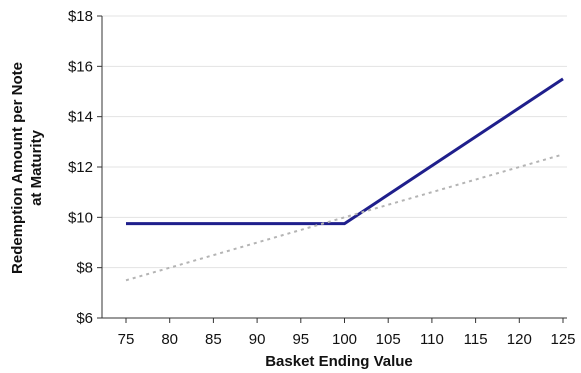 The image size is (581, 373). Describe the element at coordinates (519, 339) in the screenshot. I see `x-tick-label-9: 120` at that location.